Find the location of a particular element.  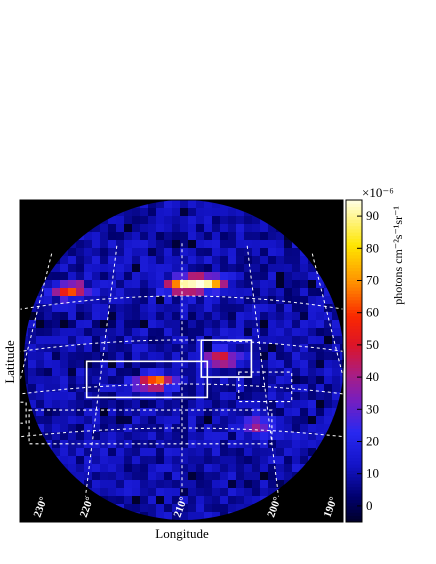

latitude-label: -10° is located at coordinates (2, 353).